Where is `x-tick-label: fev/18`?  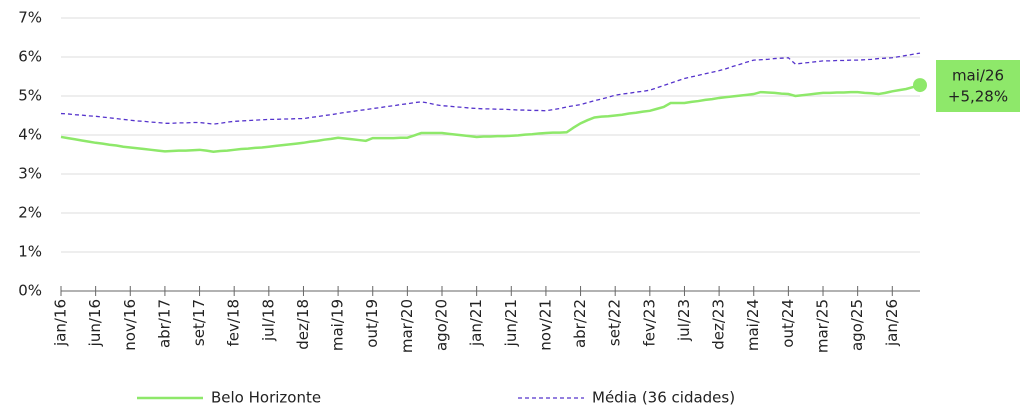 x-tick-label: fev/18 is located at coordinates (234, 323).